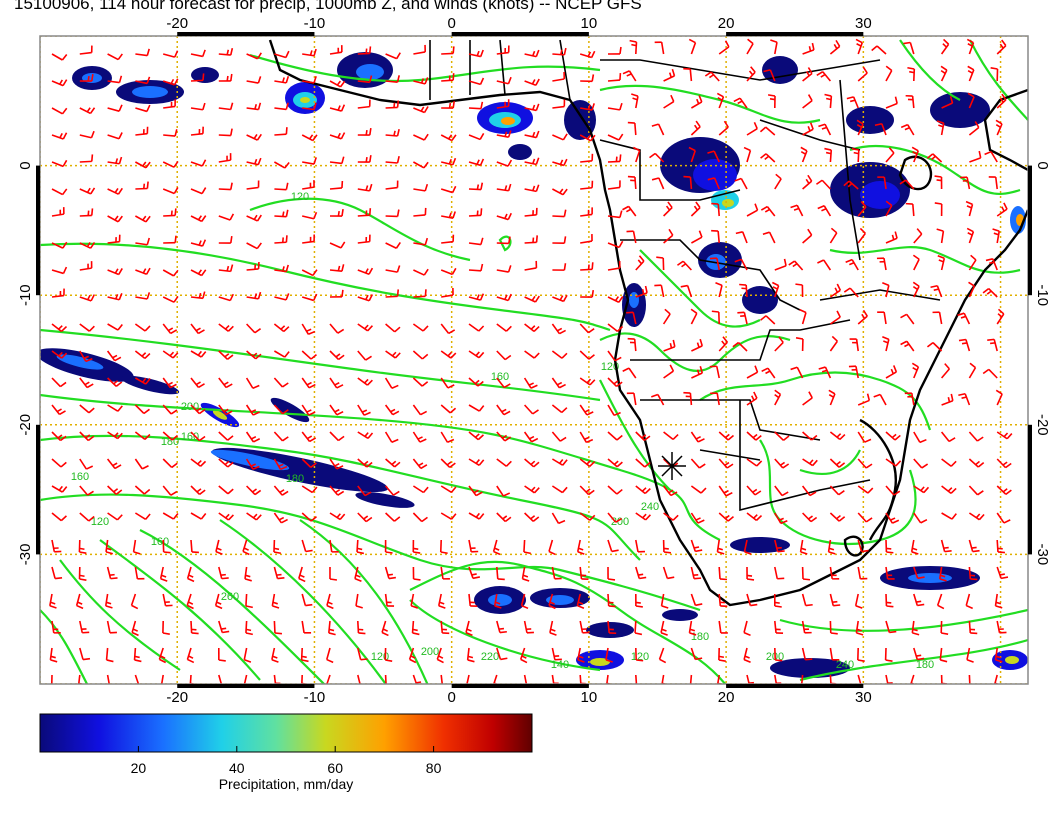 This screenshot has height=816, width=1056. I want to click on contour-label: 260, so click(230, 597).